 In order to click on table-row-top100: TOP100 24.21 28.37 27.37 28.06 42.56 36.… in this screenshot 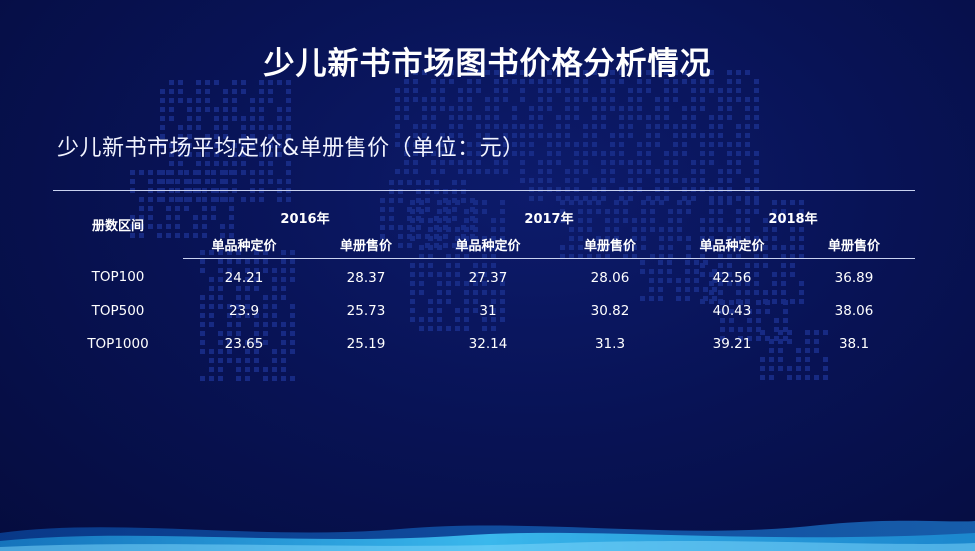, I will do `click(484, 277)`.